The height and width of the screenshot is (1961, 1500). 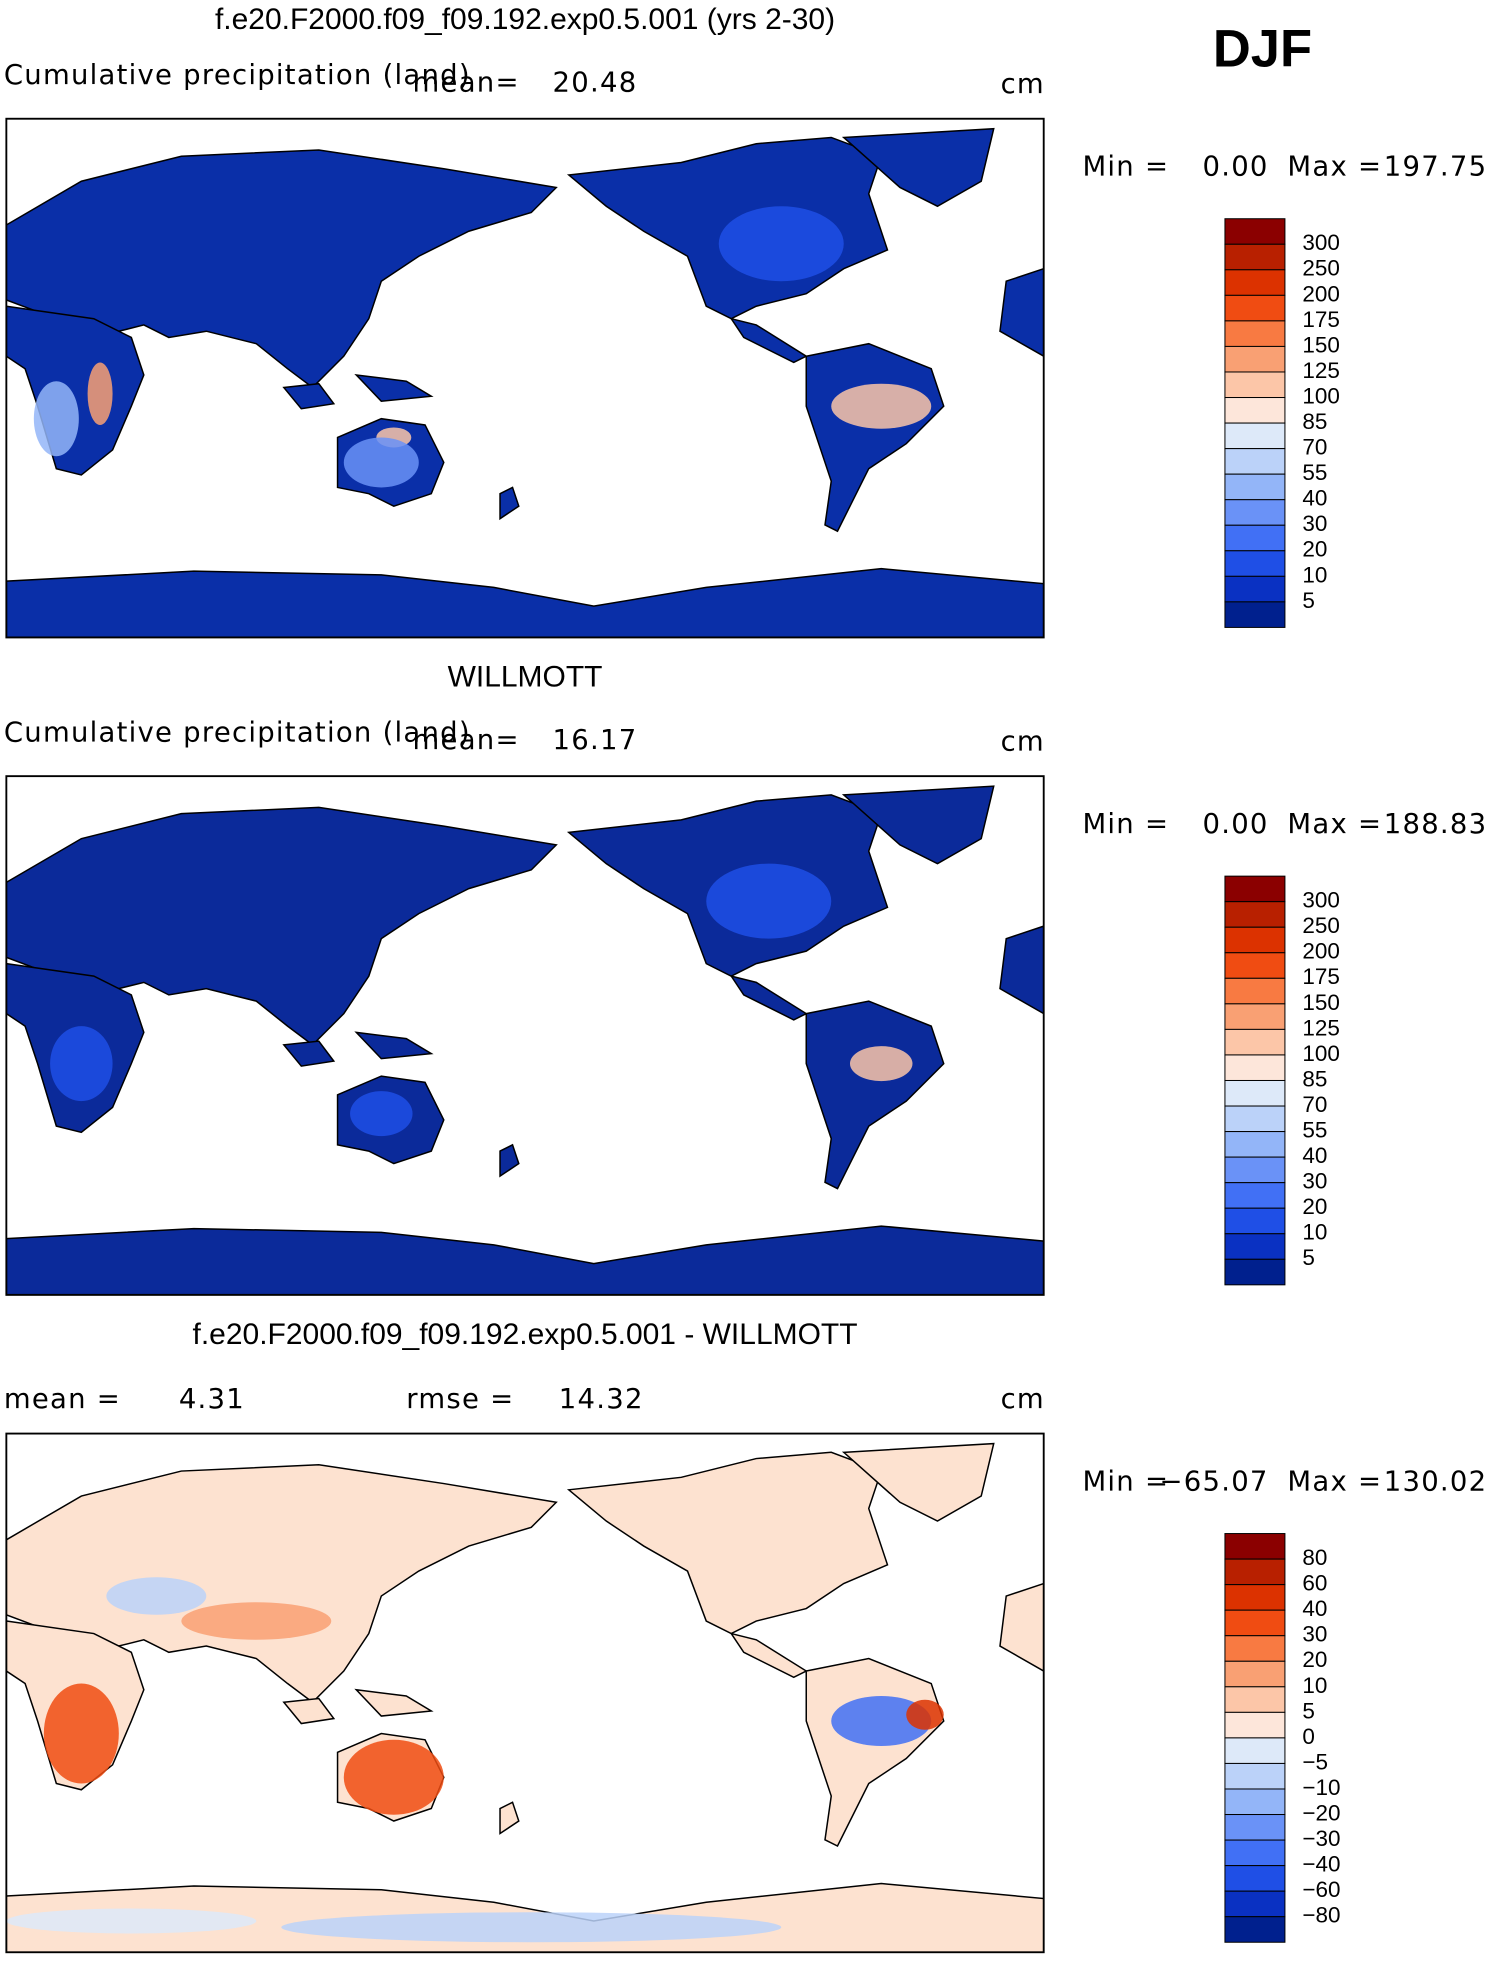 I want to click on colorbar-label: −5, so click(x=1315, y=1761).